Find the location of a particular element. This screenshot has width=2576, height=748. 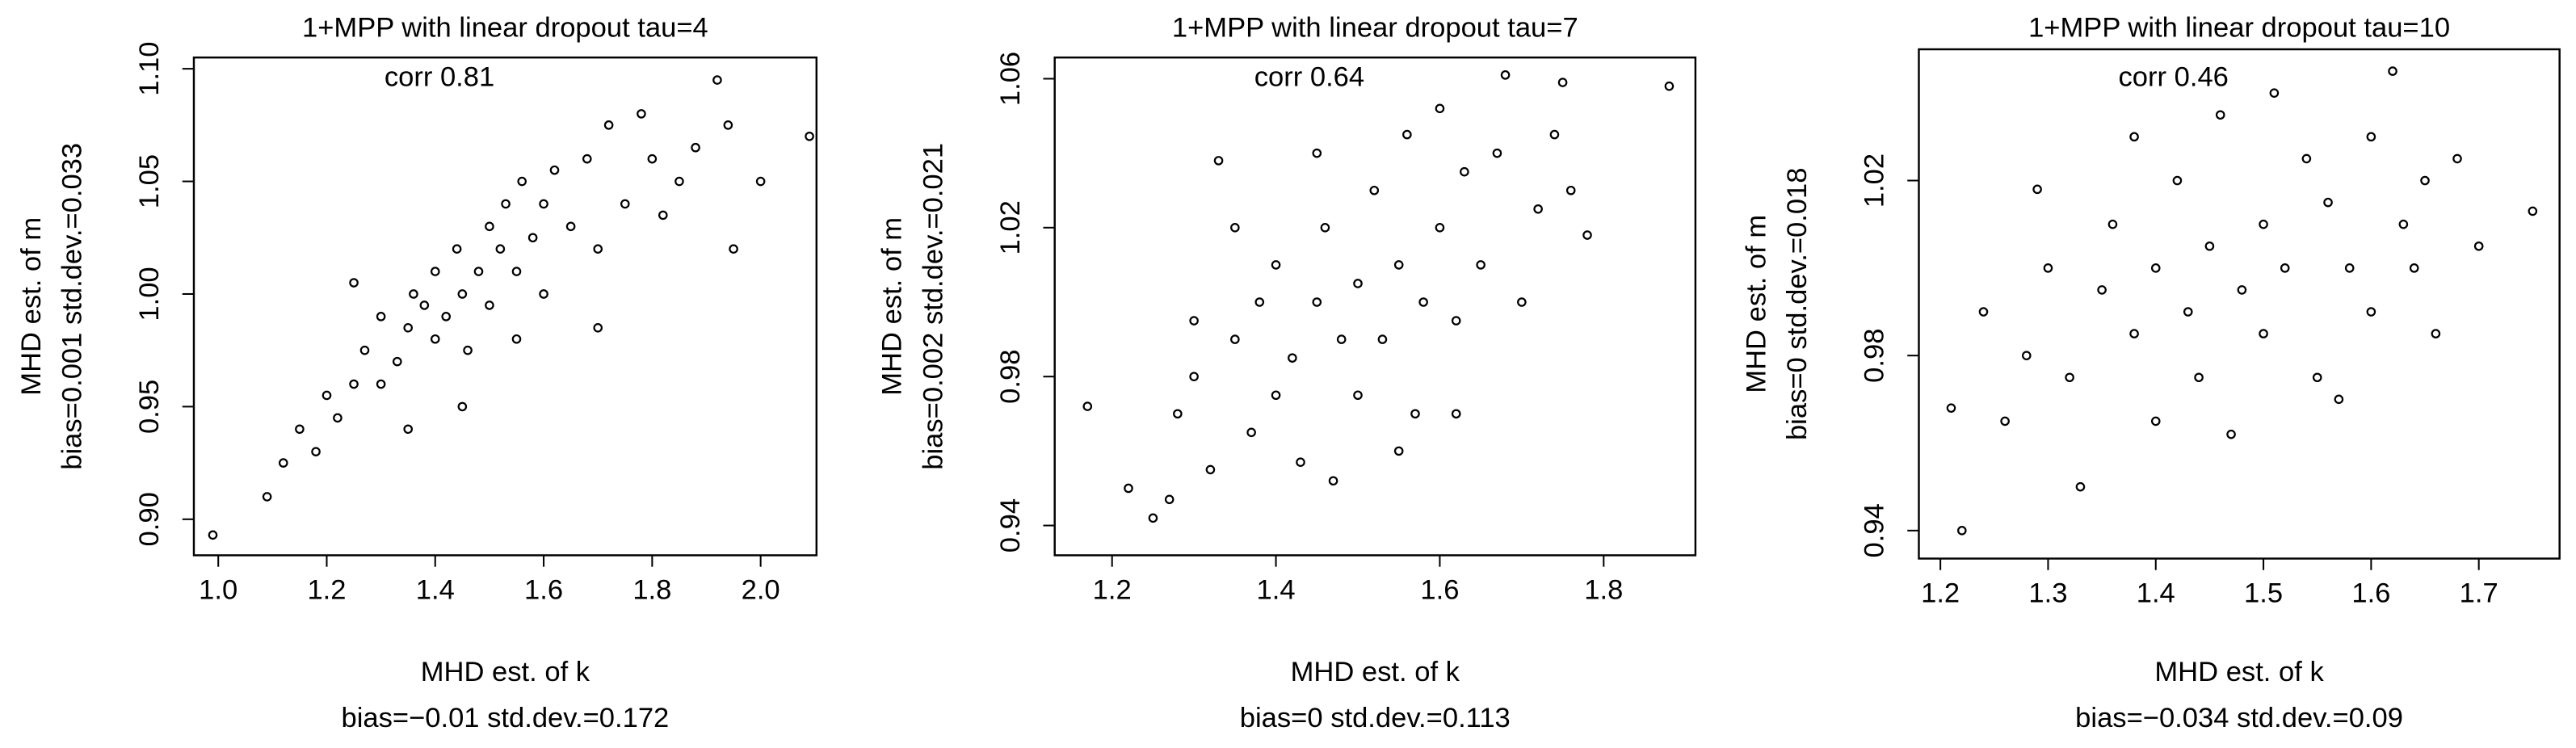

x-axis-label: bias=−0.01 std.dev.=0.172 is located at coordinates (505, 718).